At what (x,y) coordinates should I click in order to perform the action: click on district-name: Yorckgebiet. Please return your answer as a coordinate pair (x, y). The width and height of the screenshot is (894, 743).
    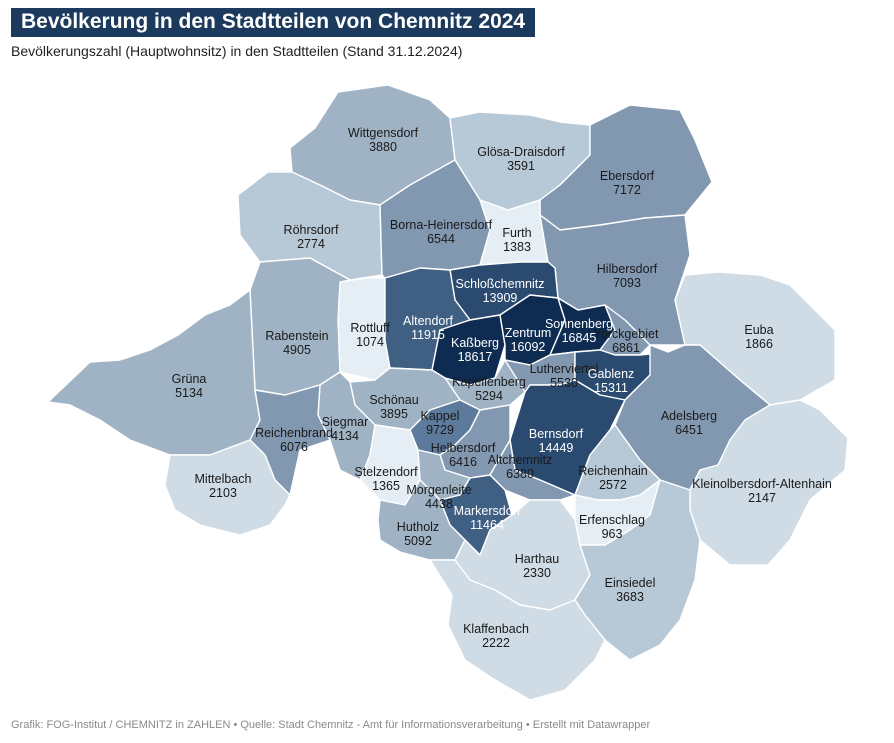
    Looking at the image, I should click on (626, 334).